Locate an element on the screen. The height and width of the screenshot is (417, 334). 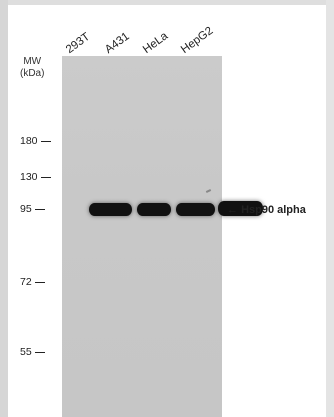
left-arrow-icon: ← is located at coordinates (232, 210).